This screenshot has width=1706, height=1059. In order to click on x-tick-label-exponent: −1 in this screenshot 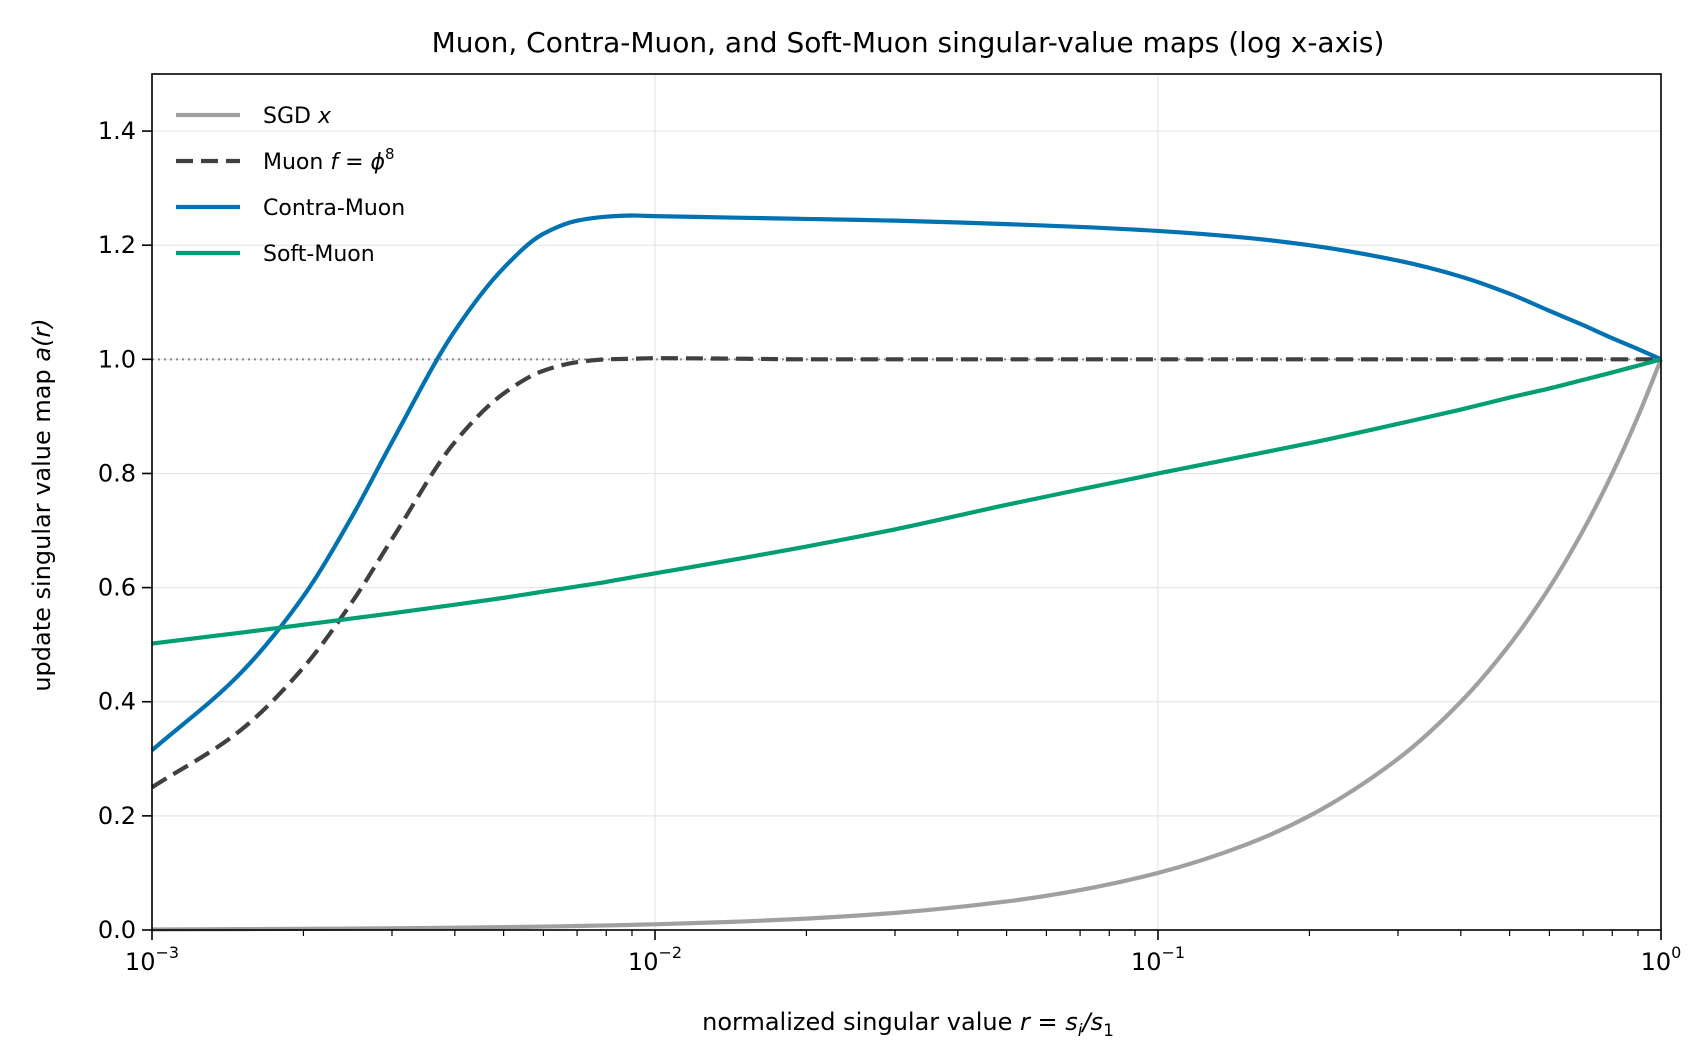, I will do `click(1173, 952)`.